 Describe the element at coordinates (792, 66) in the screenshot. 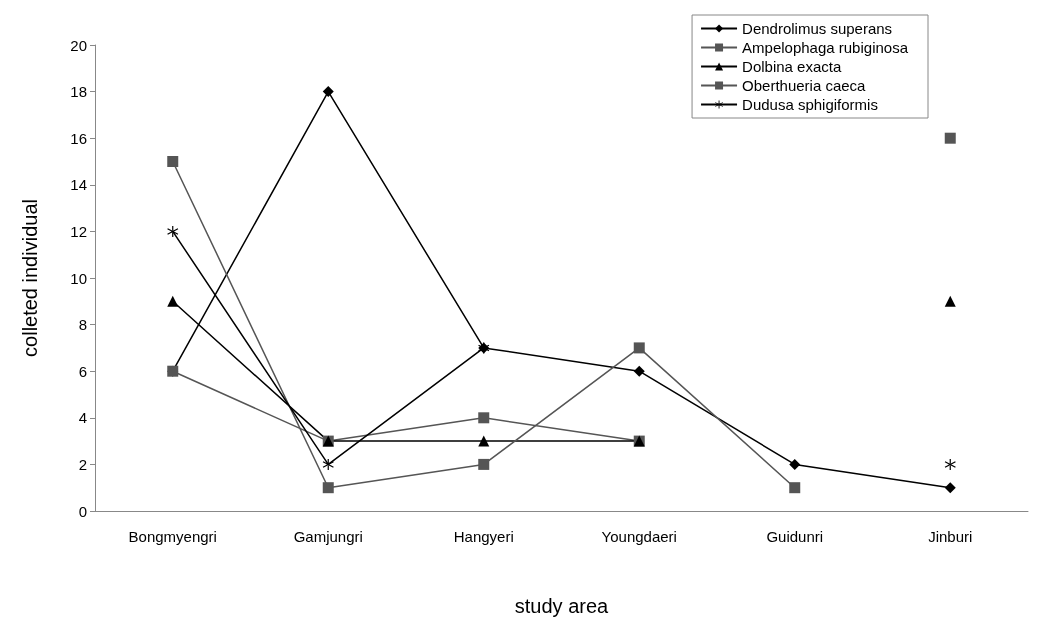

I see `legend-label: Dolbina exacta` at that location.